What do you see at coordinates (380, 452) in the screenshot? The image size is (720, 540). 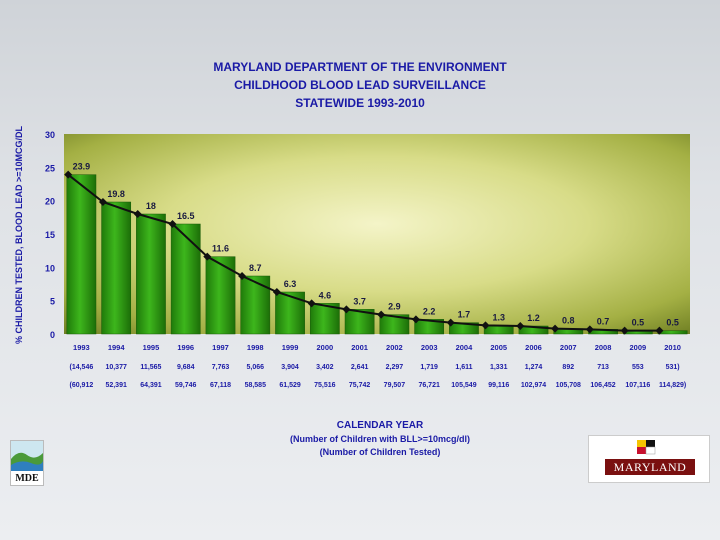 I see `x-axis-sublabel-tested: (Number of Children Tested)` at bounding box center [380, 452].